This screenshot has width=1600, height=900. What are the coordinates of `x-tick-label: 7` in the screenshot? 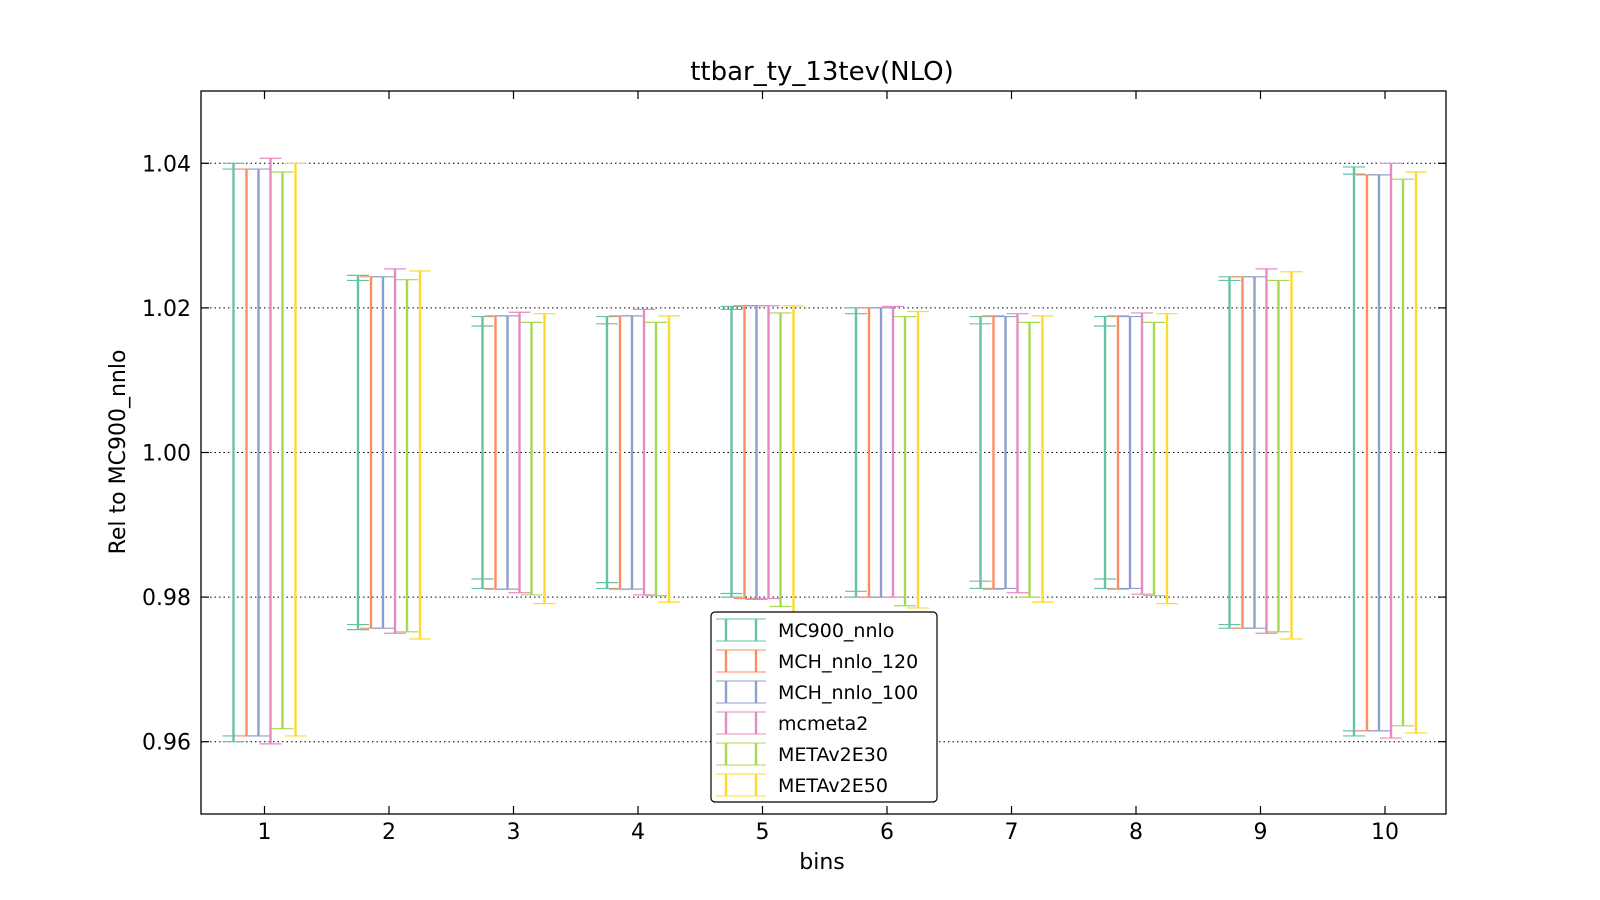 It's located at (1012, 832).